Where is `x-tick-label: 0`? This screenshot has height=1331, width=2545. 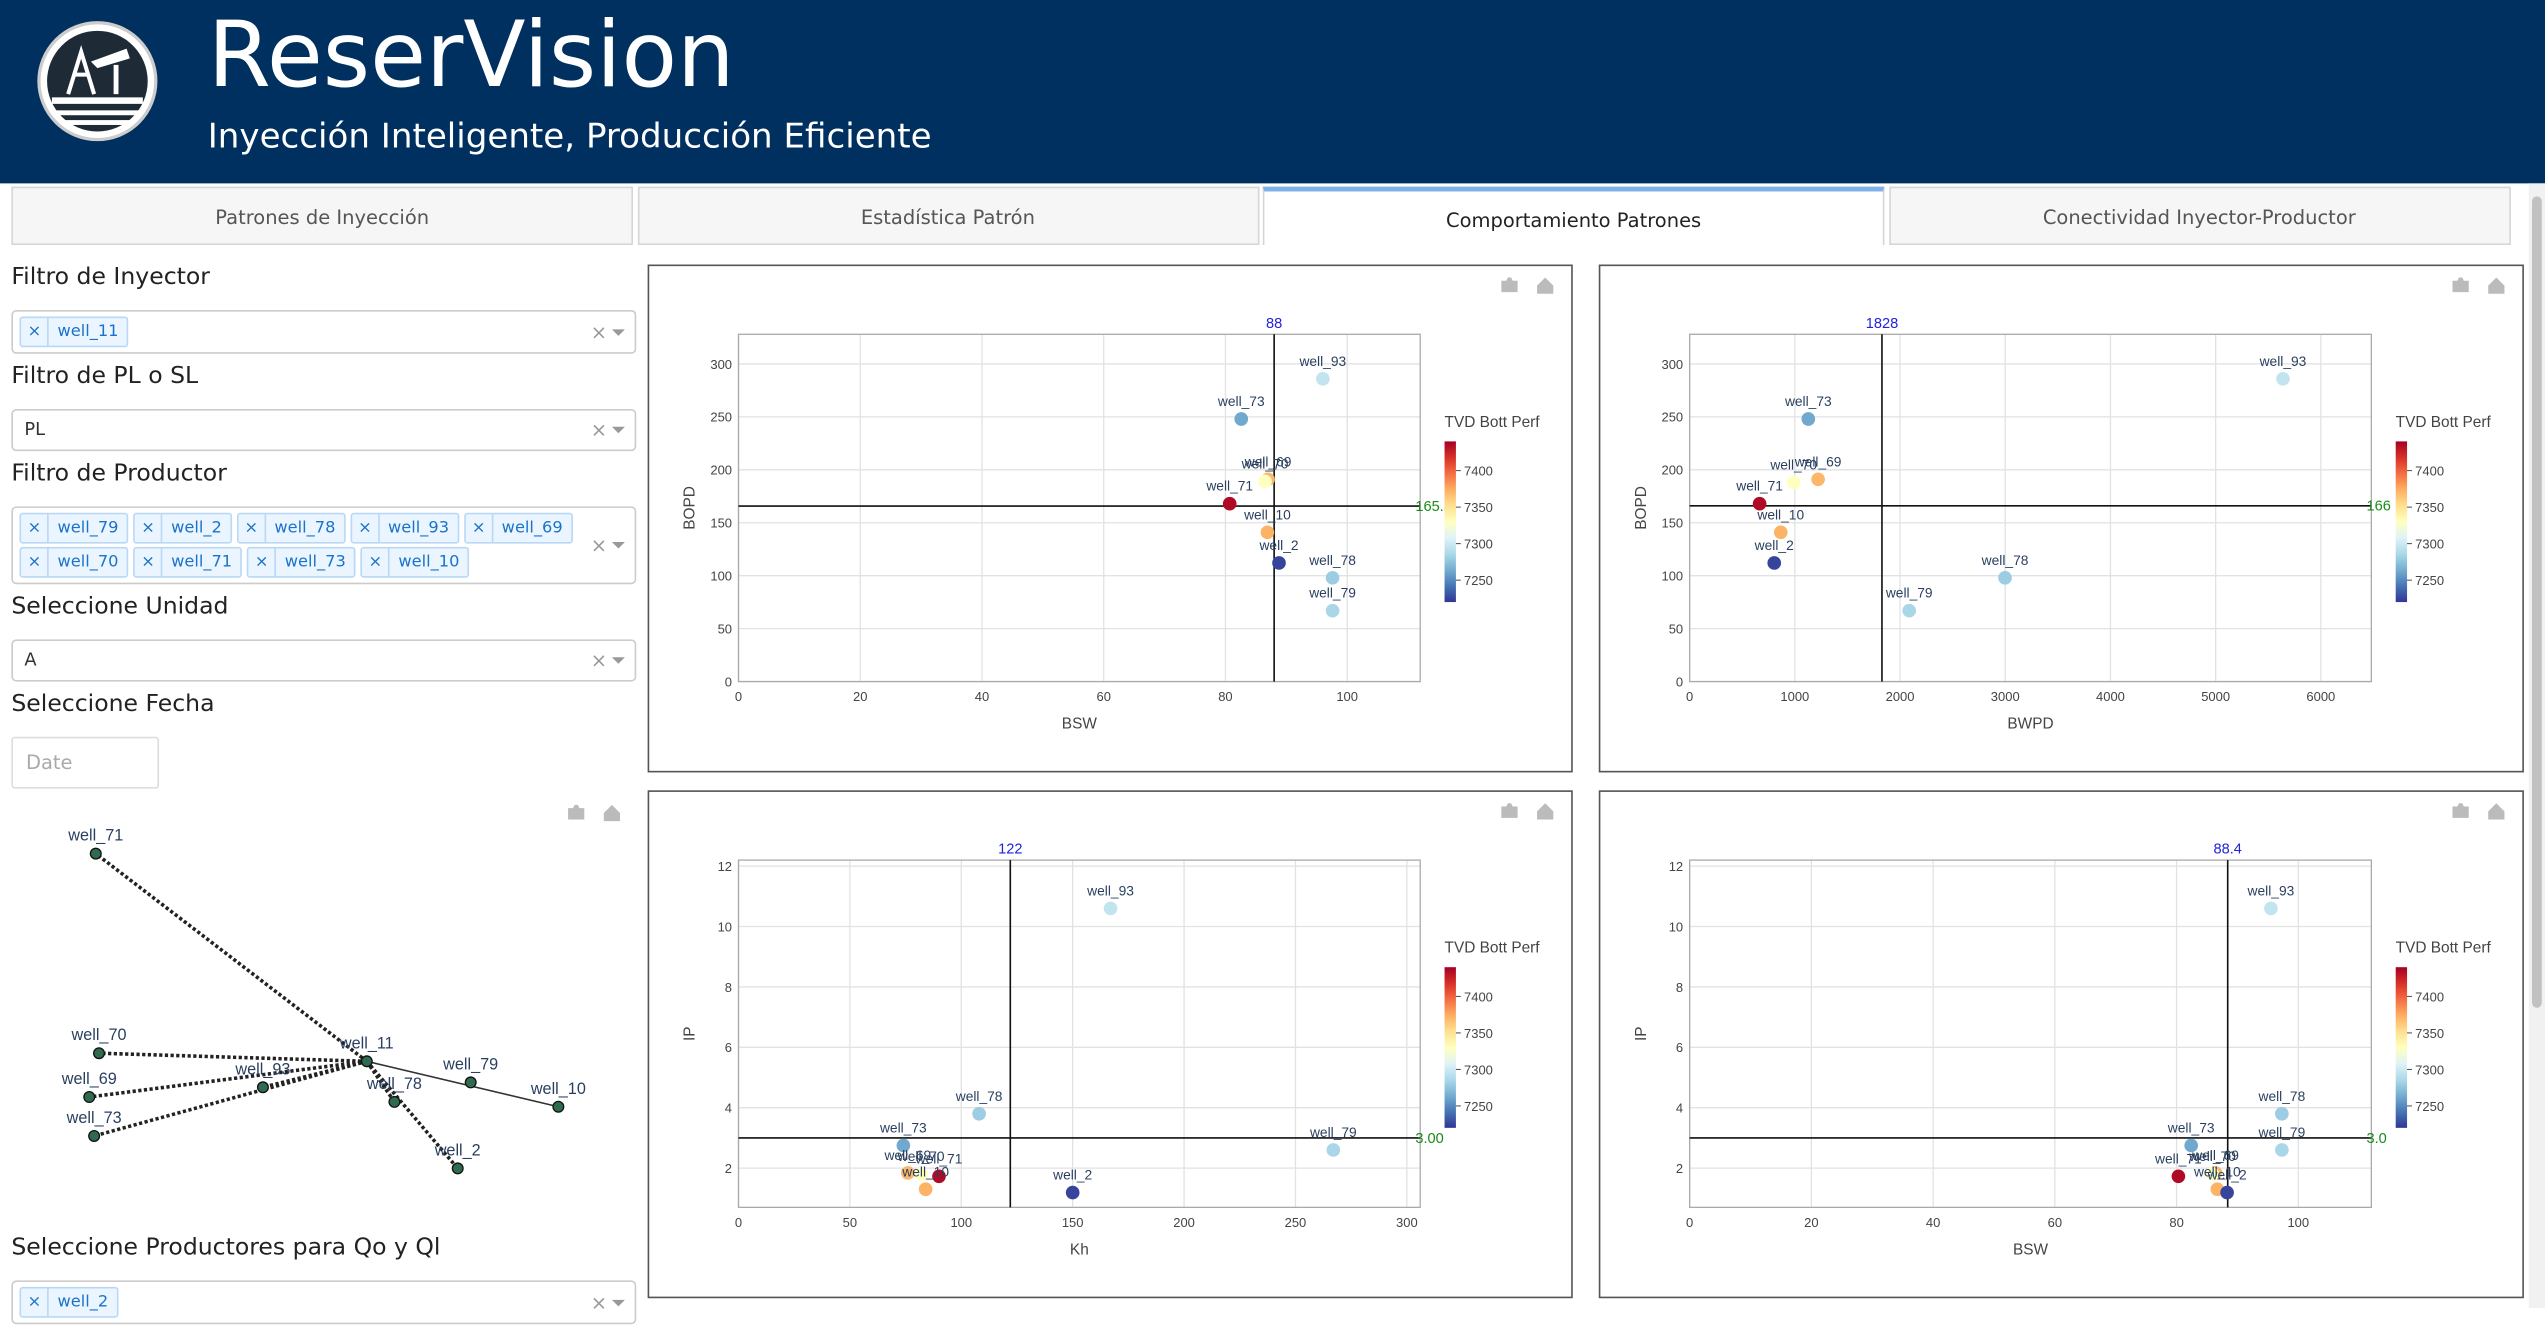 x-tick-label: 0 is located at coordinates (738, 696).